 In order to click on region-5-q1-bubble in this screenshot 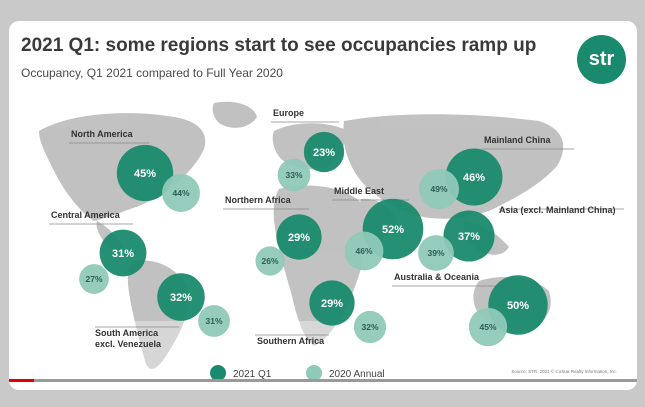, I will do `click(332, 303)`.